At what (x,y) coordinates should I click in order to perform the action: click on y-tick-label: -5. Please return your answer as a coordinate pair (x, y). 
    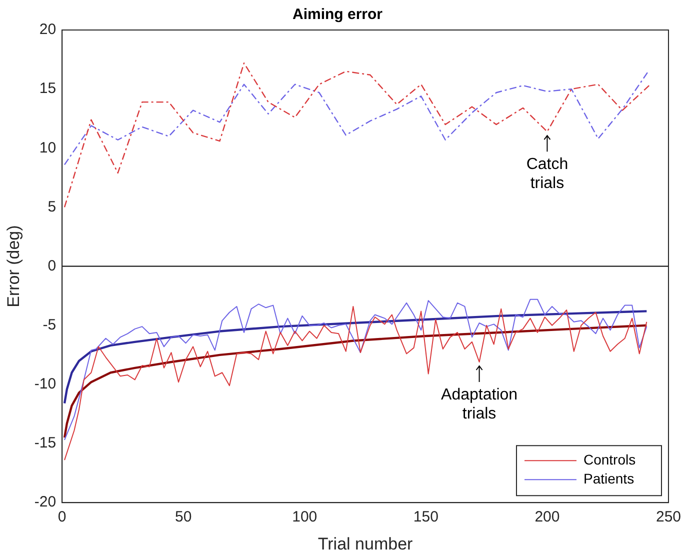
    Looking at the image, I should click on (49, 325).